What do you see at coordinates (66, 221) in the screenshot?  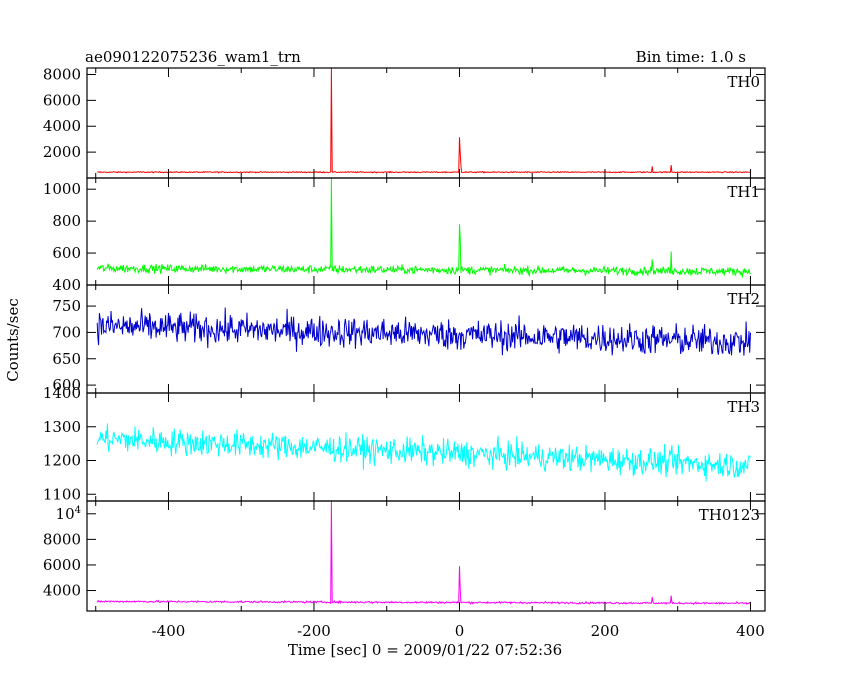 I see `y-tick-label: 800` at bounding box center [66, 221].